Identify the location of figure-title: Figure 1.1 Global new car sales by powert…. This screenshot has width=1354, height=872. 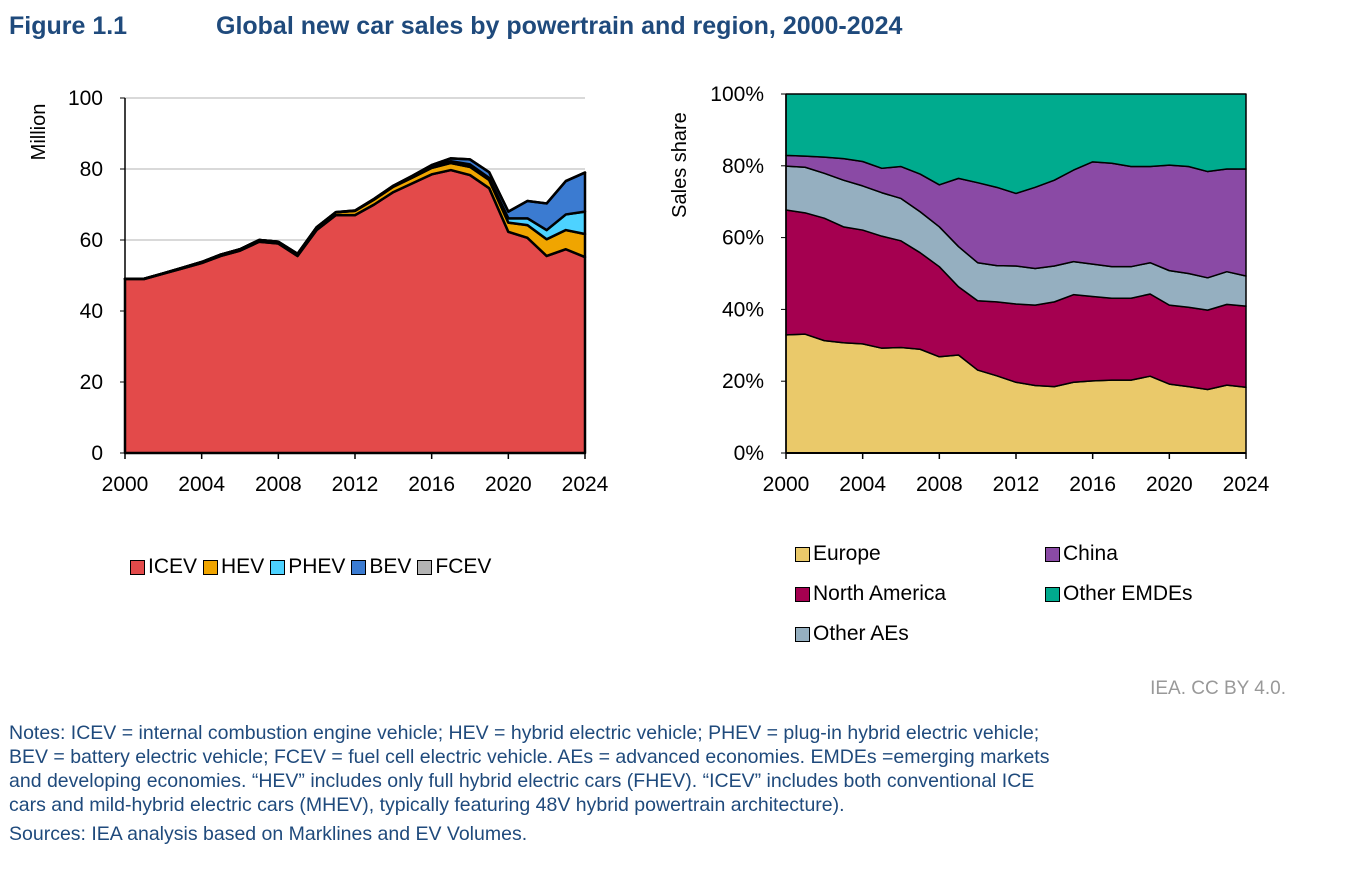
(455, 26).